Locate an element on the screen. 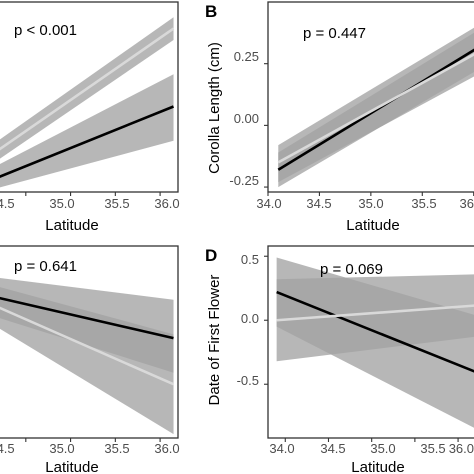 The width and height of the screenshot is (474, 474). panel-b-letter: B is located at coordinates (211, 11).